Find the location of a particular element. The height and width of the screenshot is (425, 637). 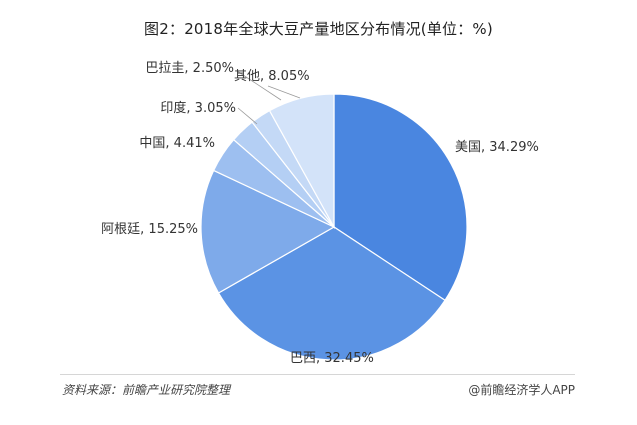

slice-label-6: 巴拉圭, 2.50% is located at coordinates (189, 68).